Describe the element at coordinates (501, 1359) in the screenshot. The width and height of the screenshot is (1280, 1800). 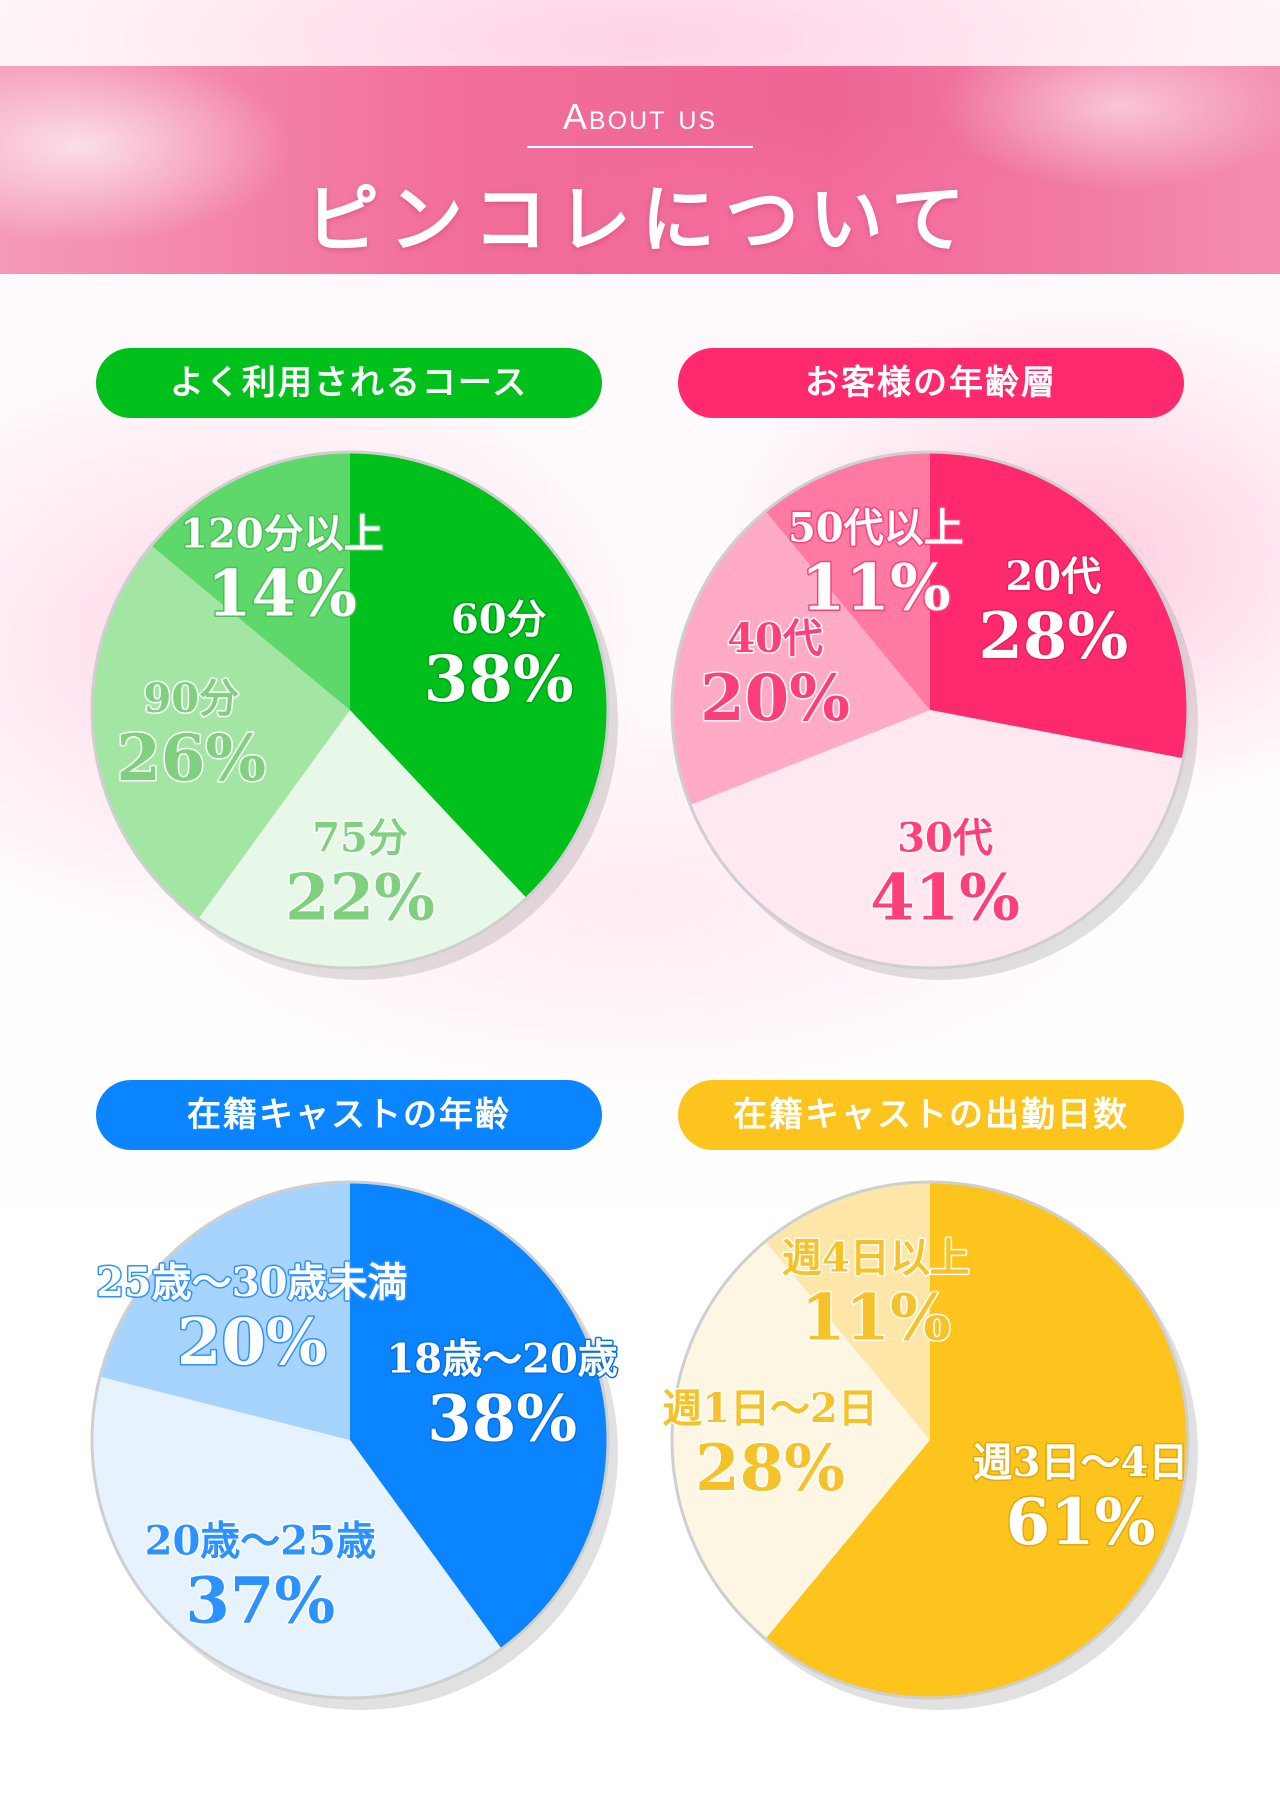
I see `slice-category-label: 18歳～20歳` at that location.